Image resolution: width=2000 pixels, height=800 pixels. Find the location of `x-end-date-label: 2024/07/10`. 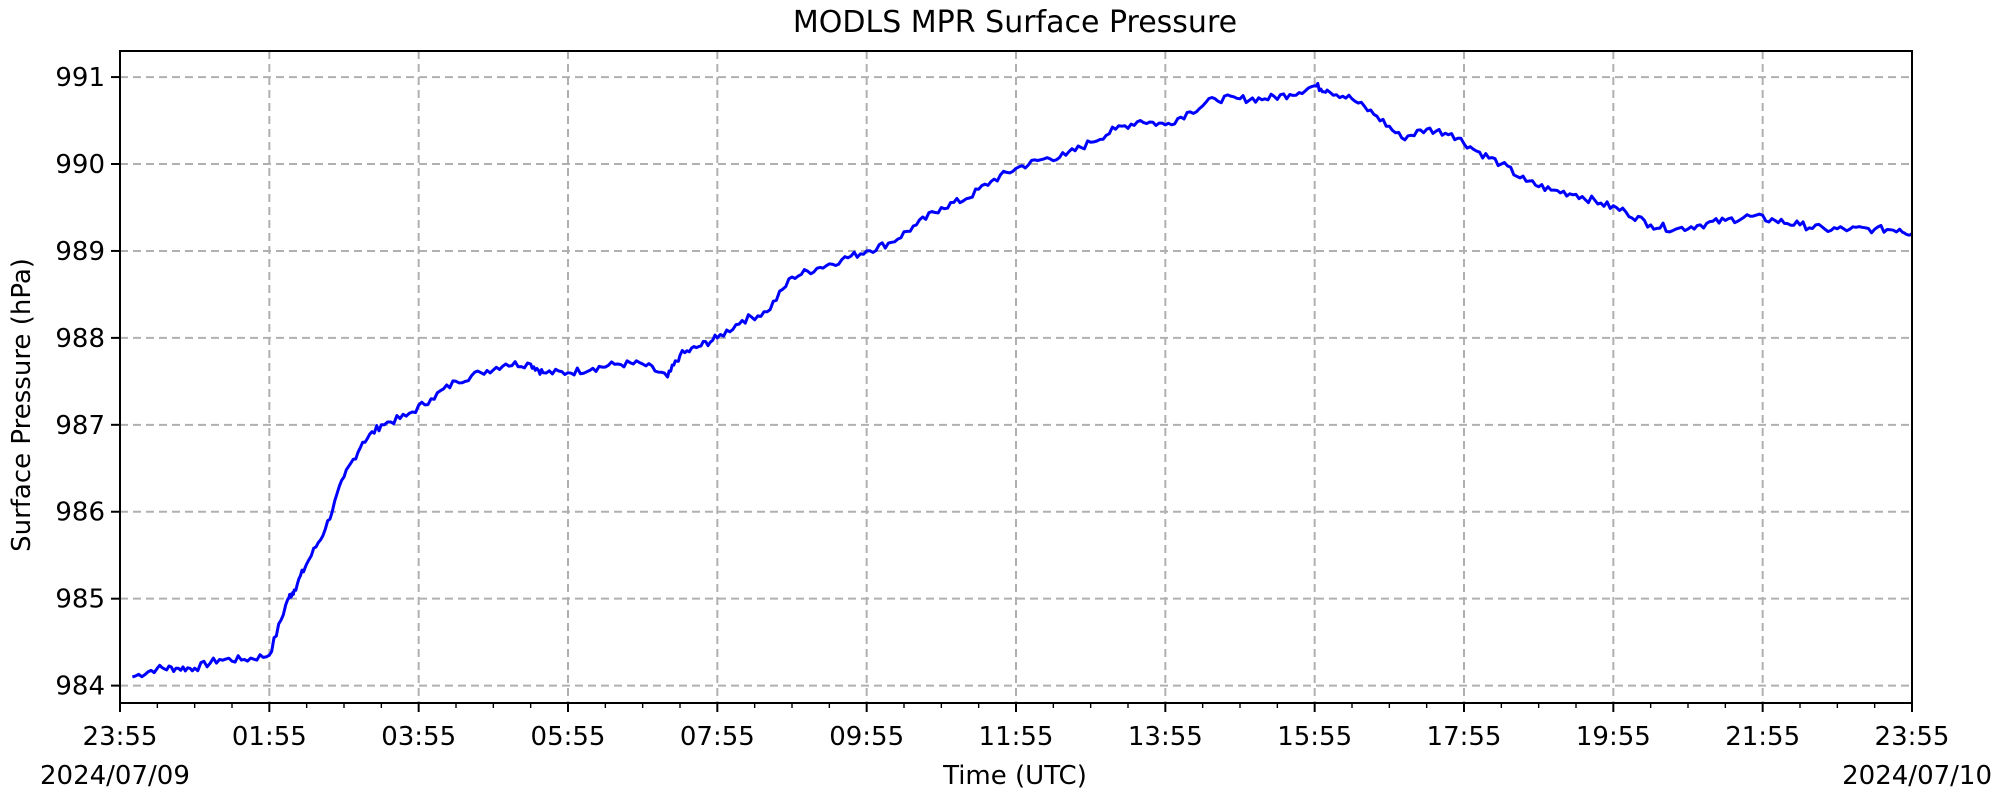

x-end-date-label: 2024/07/10 is located at coordinates (1917, 776).